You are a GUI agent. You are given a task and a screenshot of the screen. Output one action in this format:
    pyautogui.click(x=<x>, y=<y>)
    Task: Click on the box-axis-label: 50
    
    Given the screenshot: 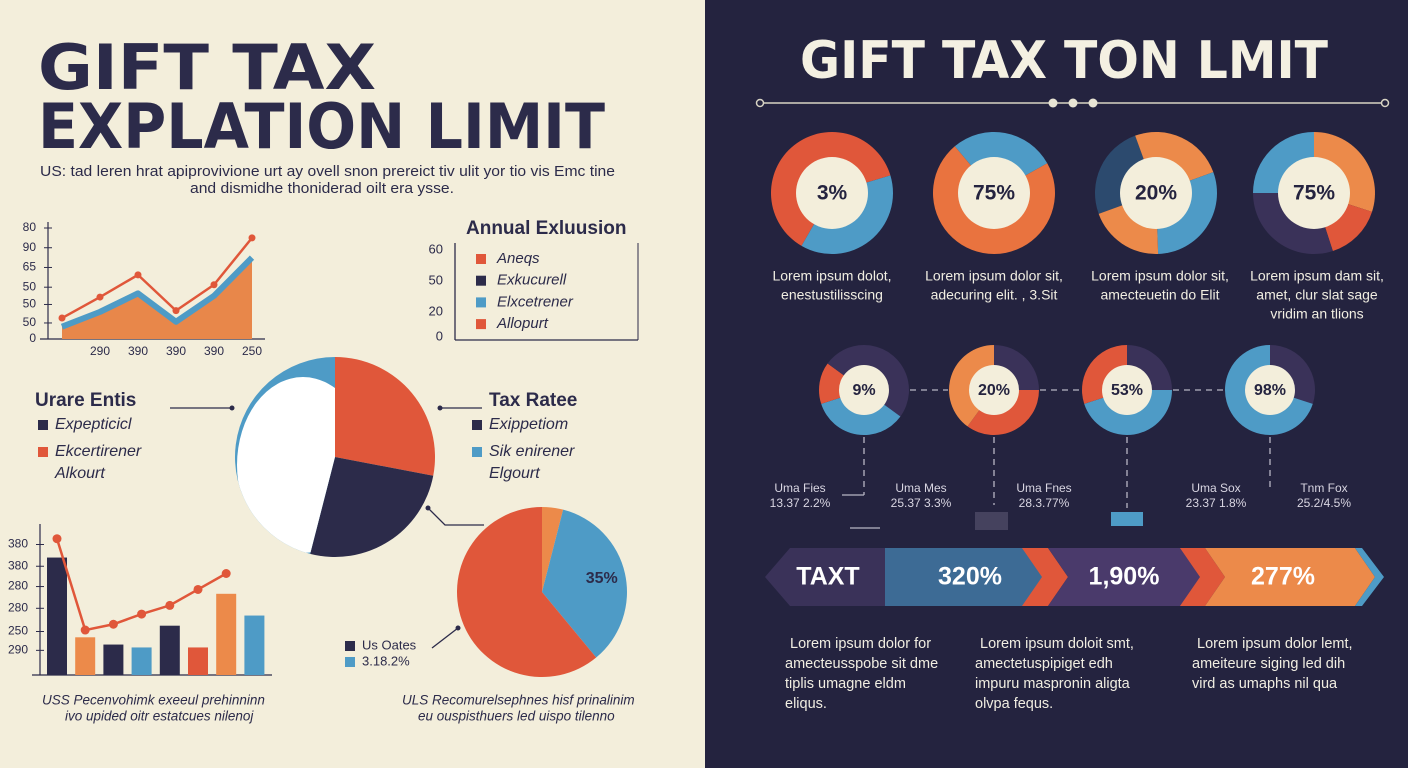 What is the action you would take?
    pyautogui.click(x=436, y=279)
    